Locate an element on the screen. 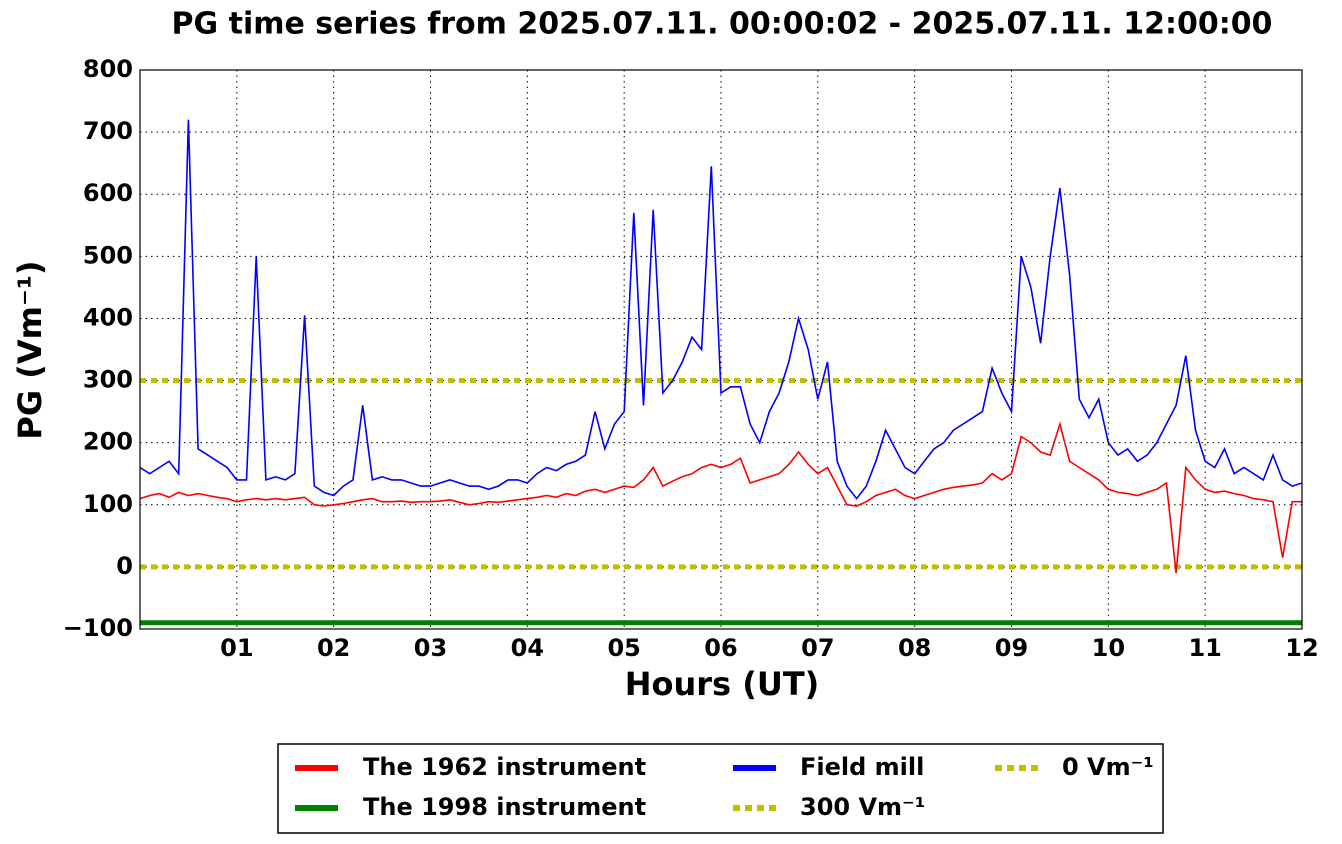 This screenshot has height=844, width=1342. x-tick-label: 11 is located at coordinates (1204, 648).